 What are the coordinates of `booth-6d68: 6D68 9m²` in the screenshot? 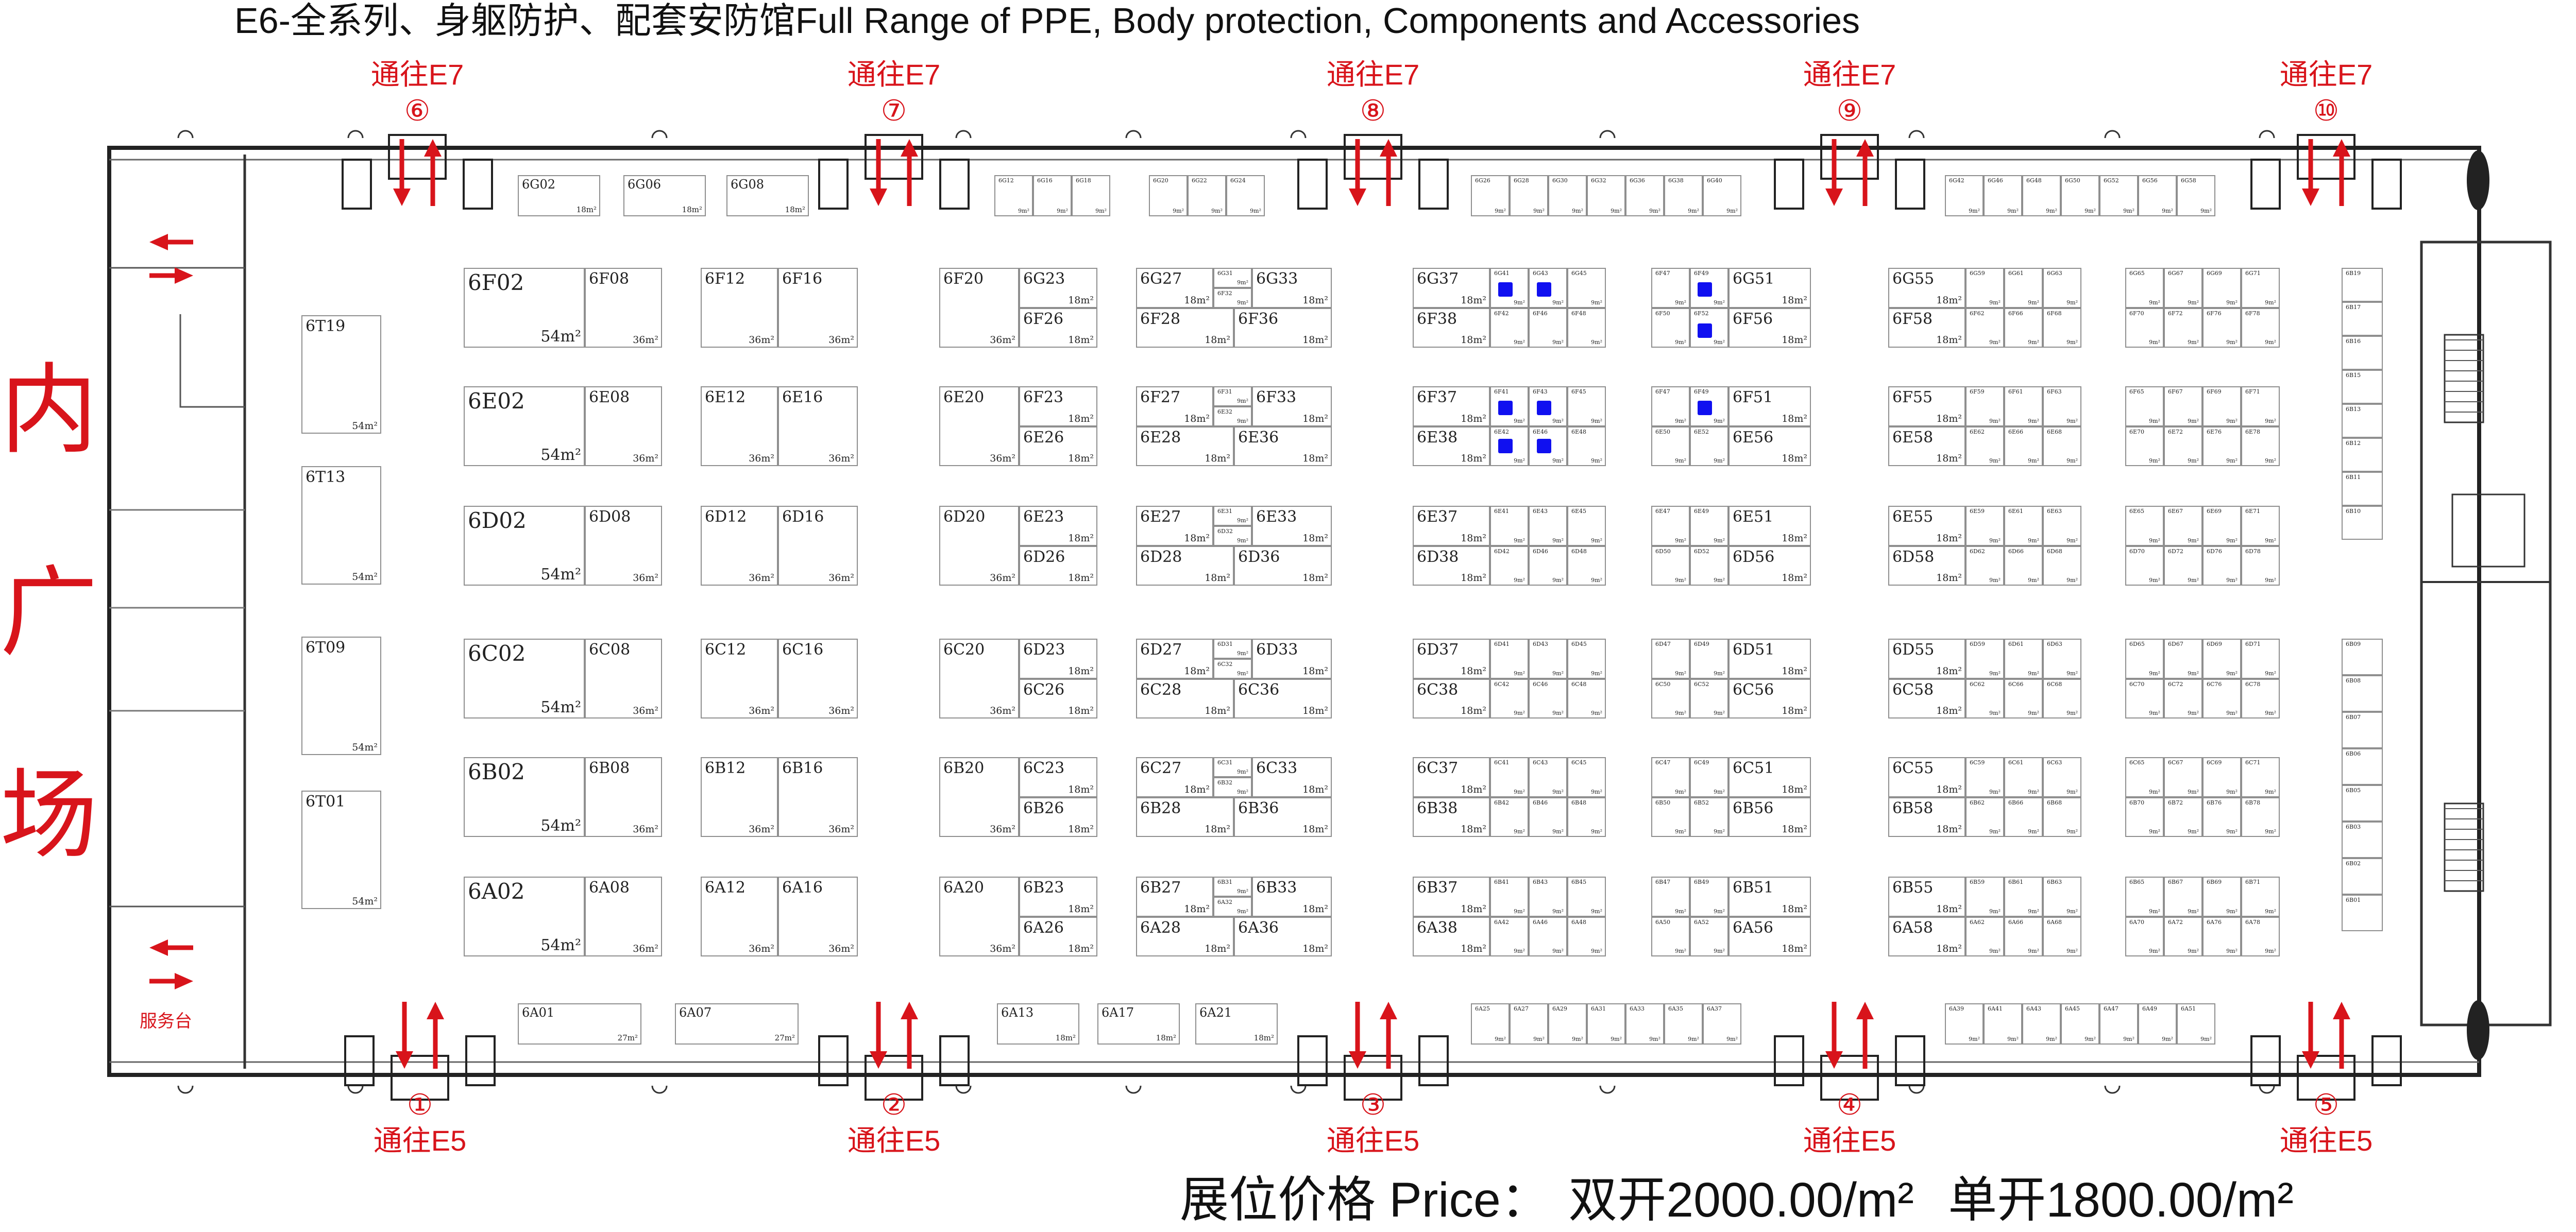 It's located at (2062, 565).